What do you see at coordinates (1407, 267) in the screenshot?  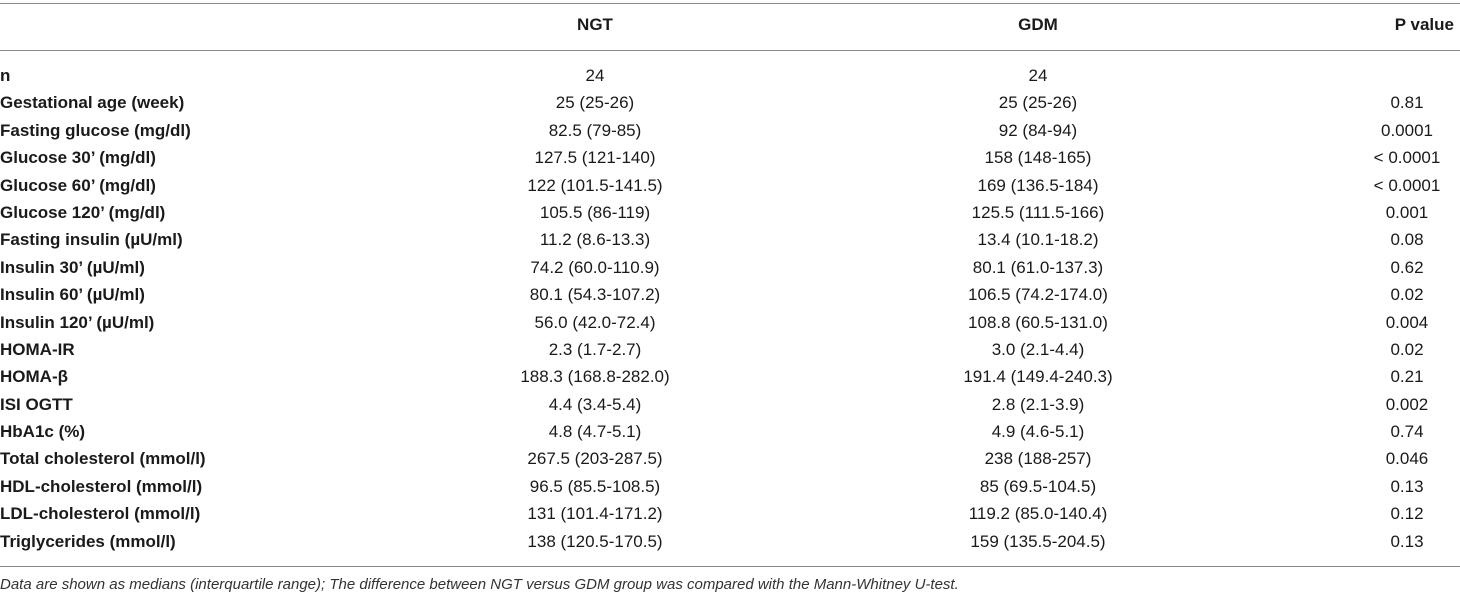 I see `cell-p-value: 0.62` at bounding box center [1407, 267].